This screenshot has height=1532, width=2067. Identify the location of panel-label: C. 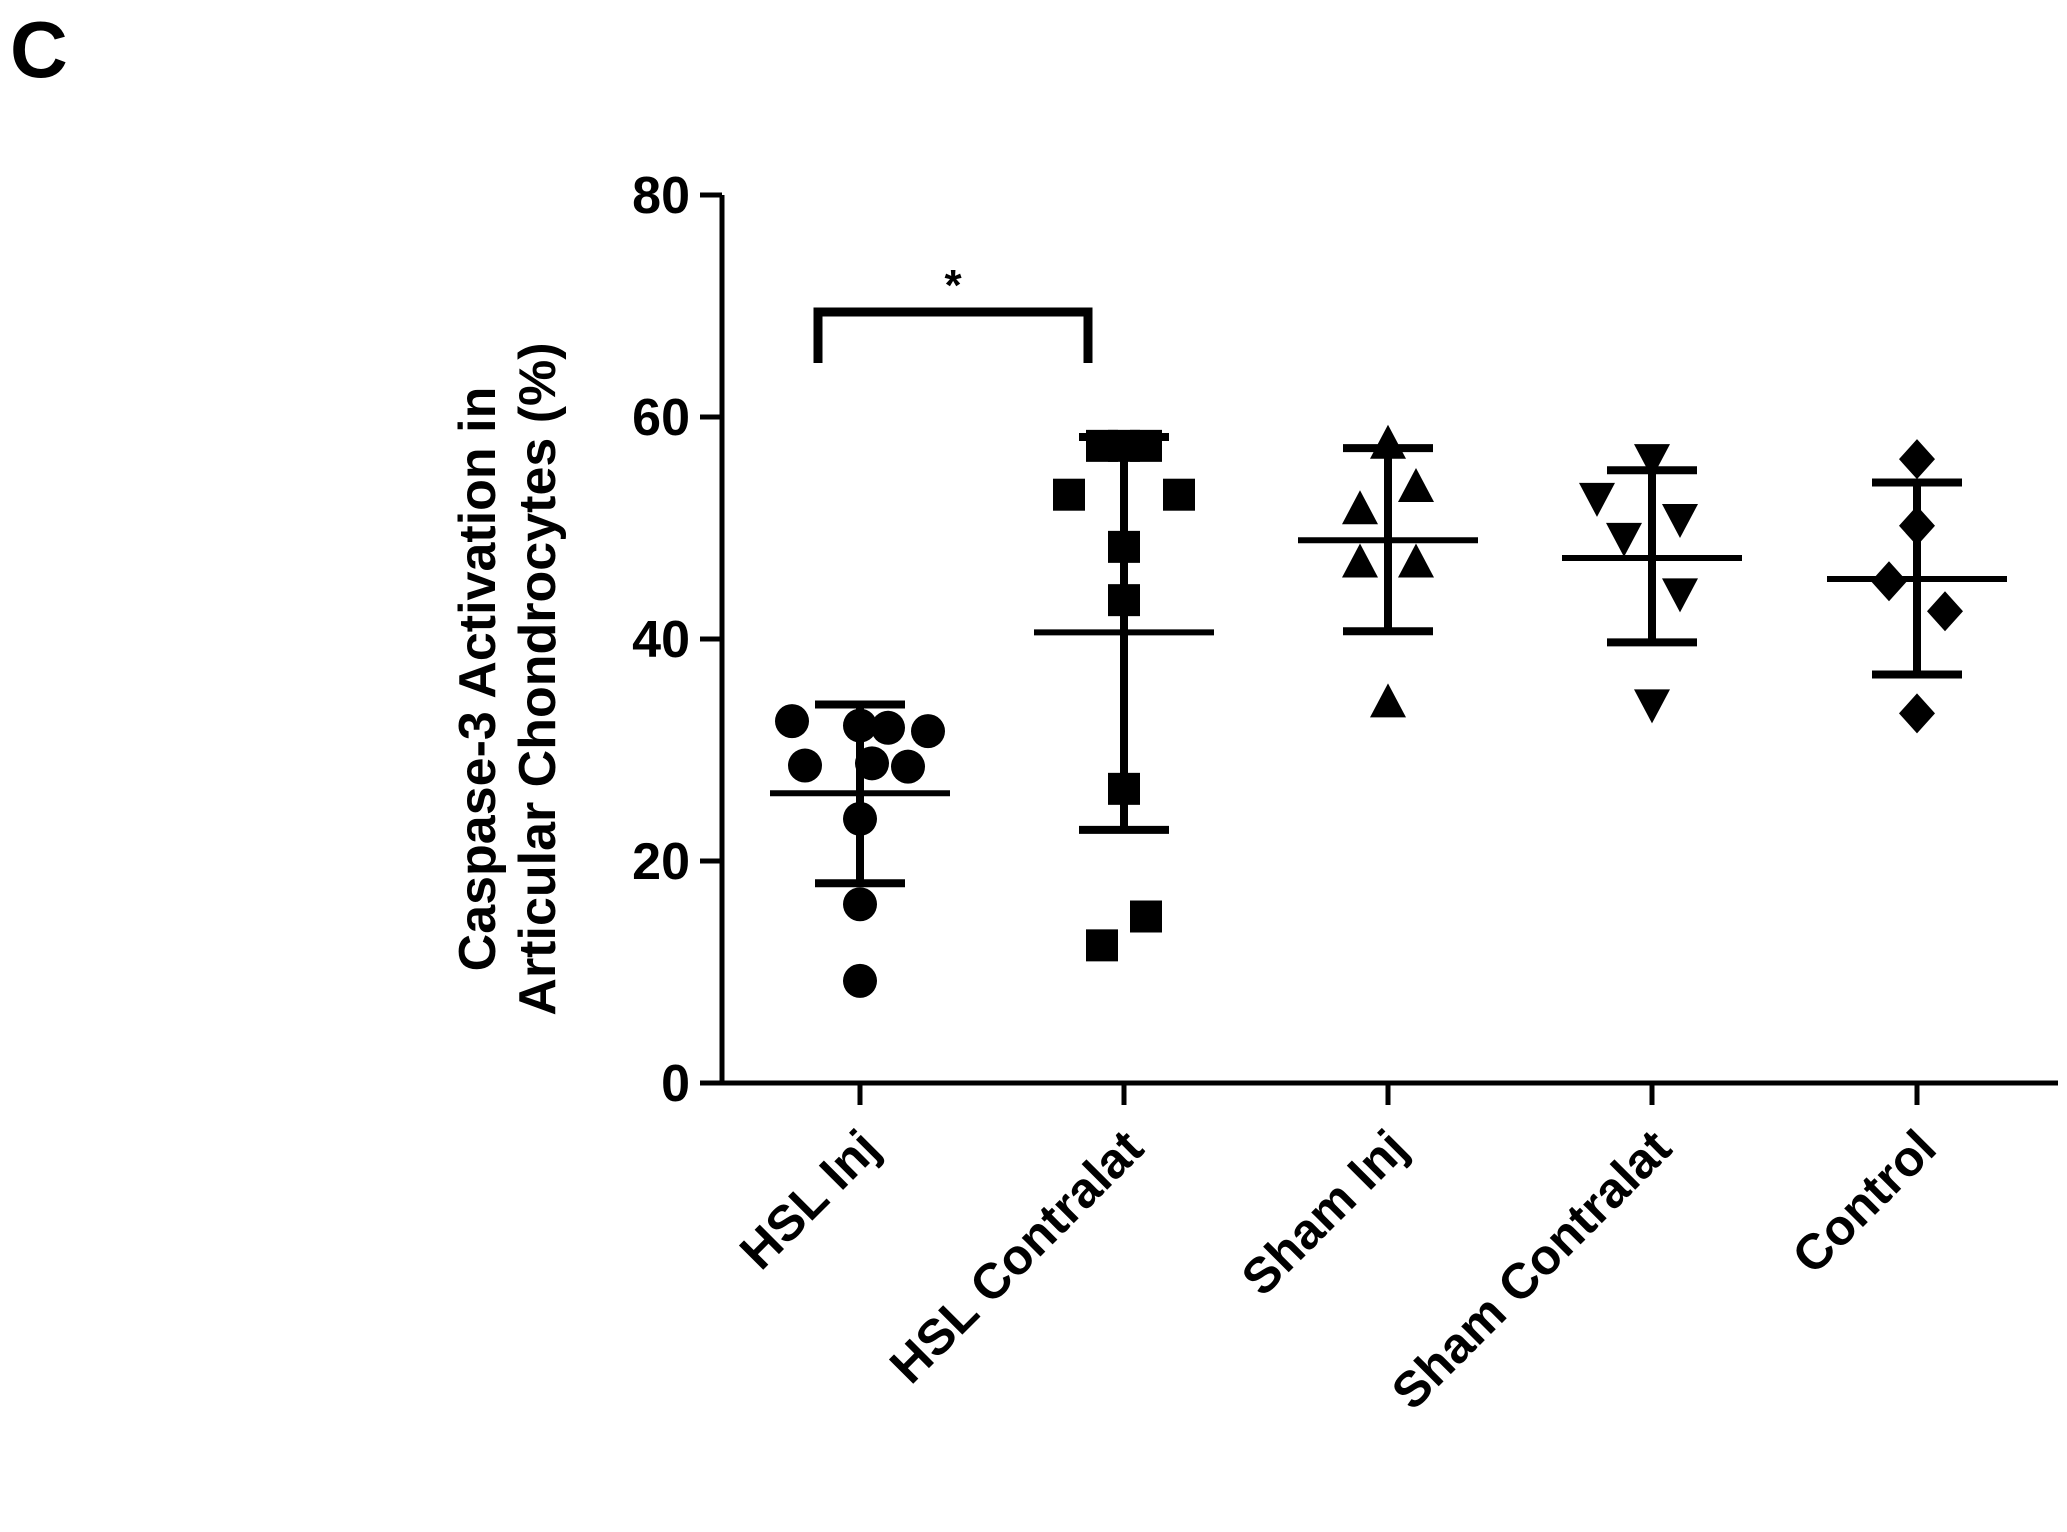
(39, 49).